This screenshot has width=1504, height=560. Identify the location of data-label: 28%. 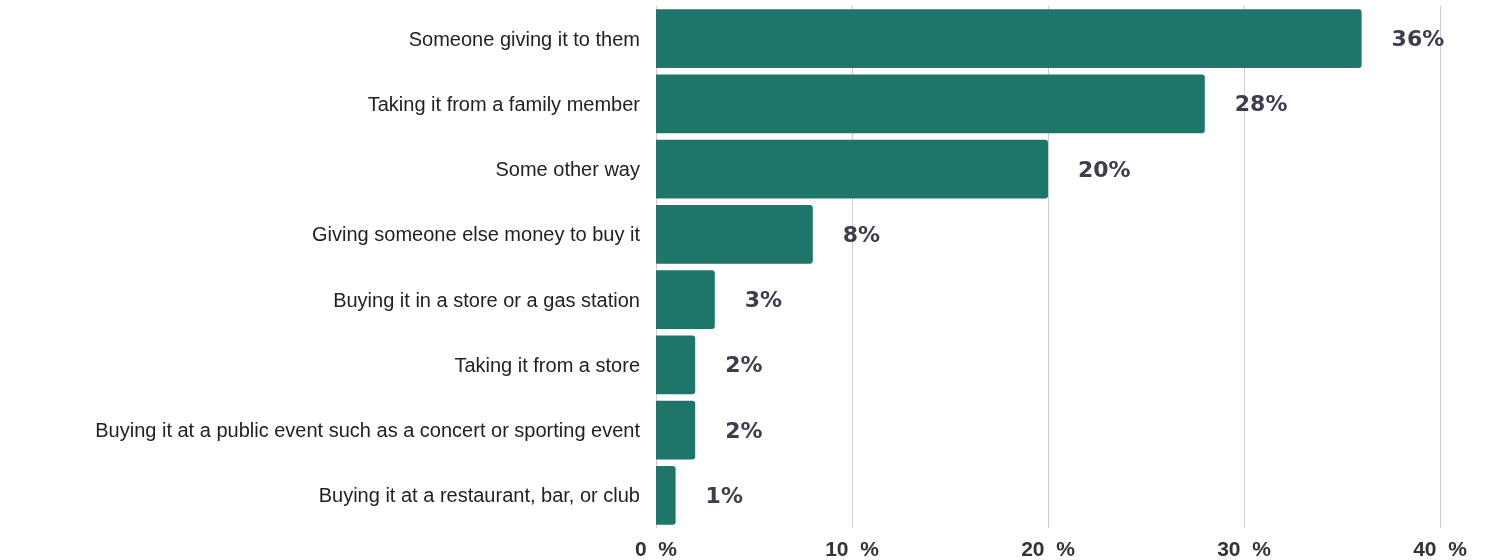
(1261, 104).